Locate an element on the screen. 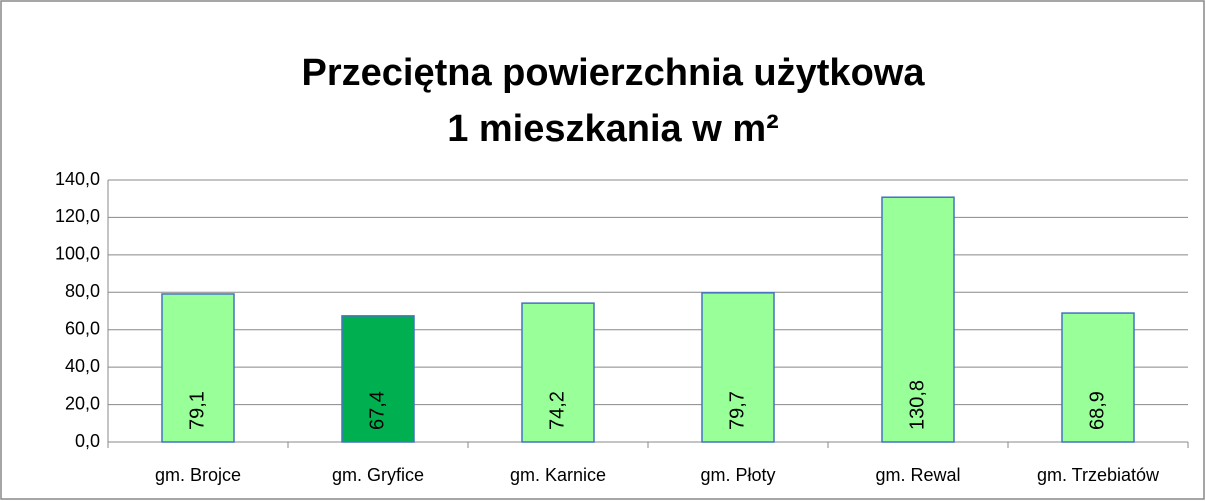  x-tick-label: gm. Brojce is located at coordinates (198, 475).